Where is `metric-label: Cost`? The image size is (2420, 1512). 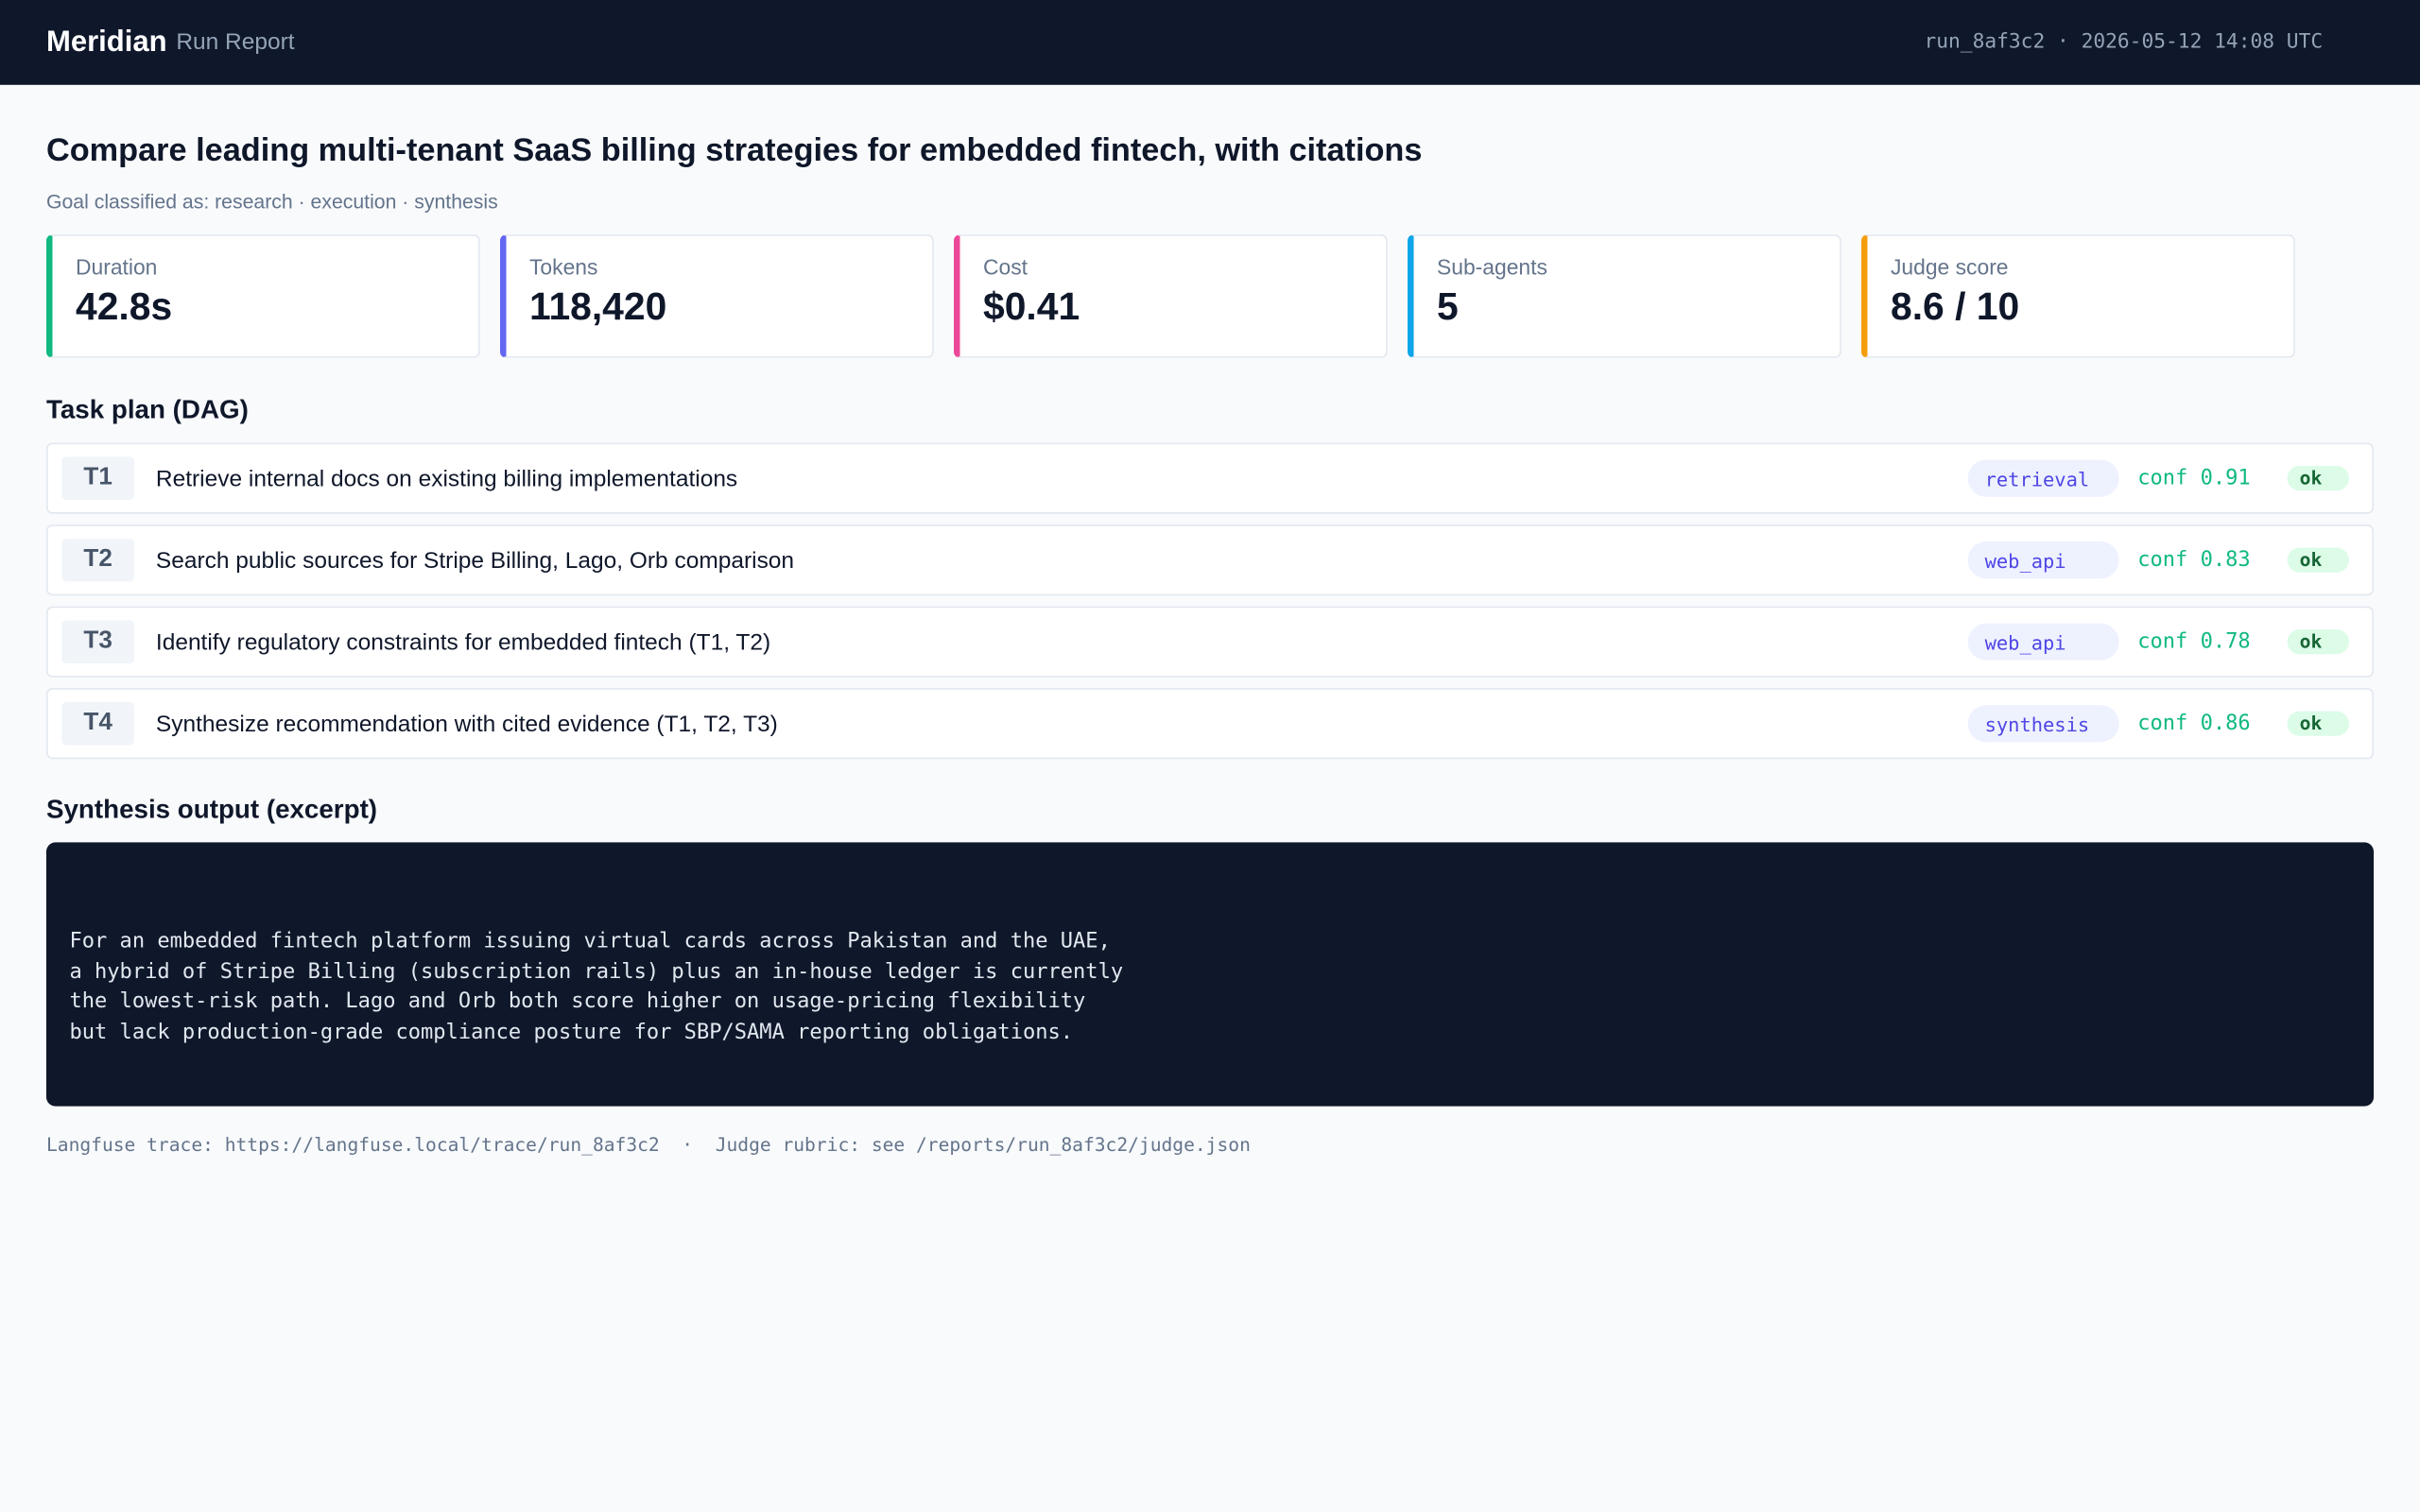 metric-label: Cost is located at coordinates (1005, 267).